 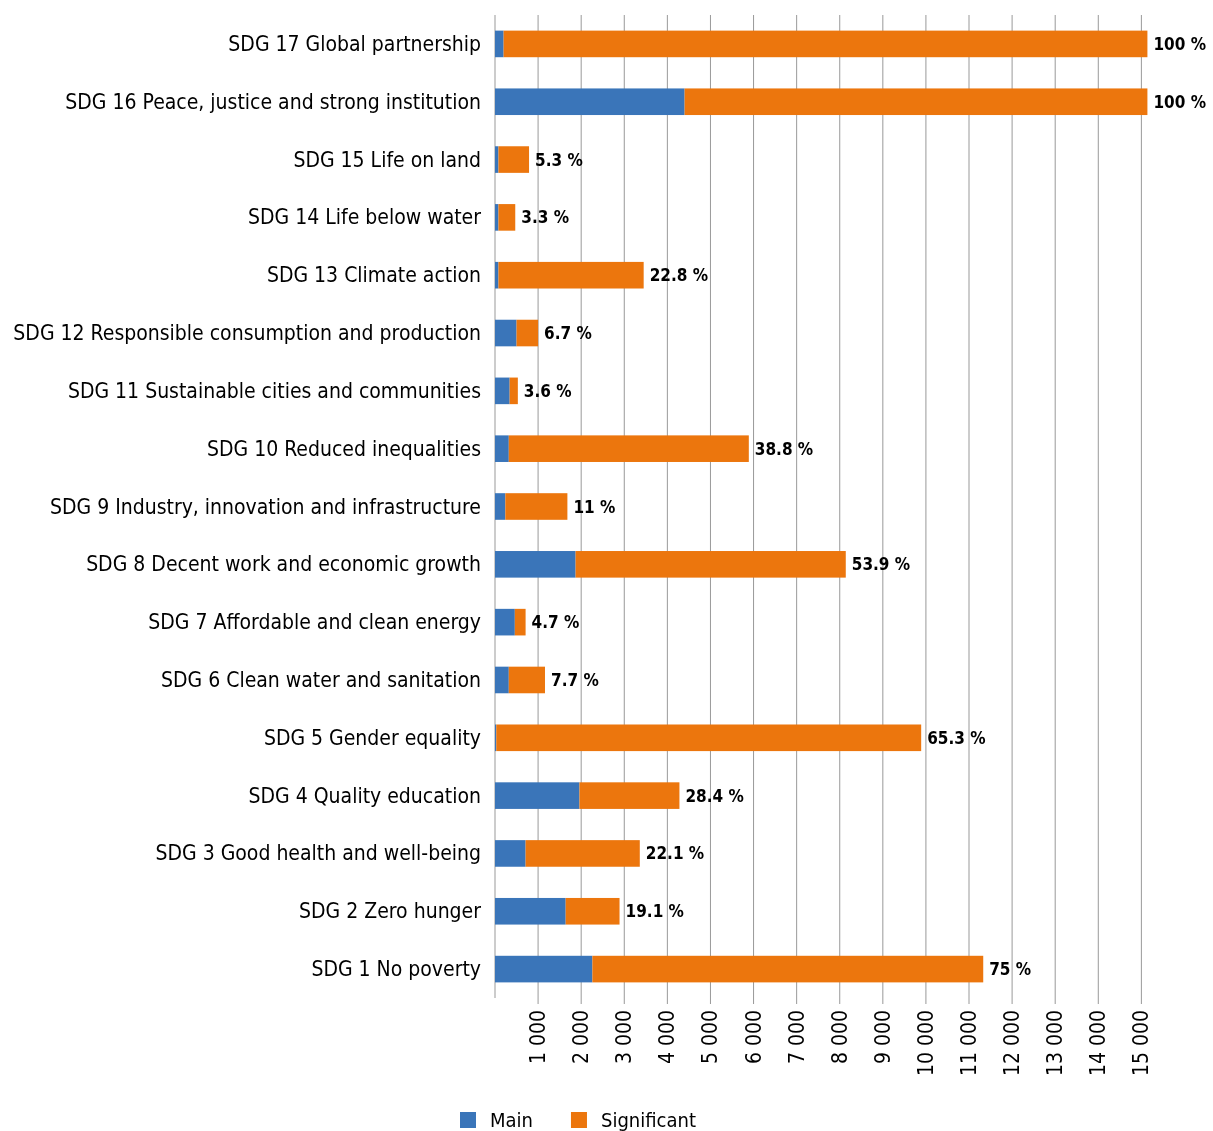 I want to click on y-tick-label: SDG 9 Industry, innovation and infrastructure, so click(x=265, y=506).